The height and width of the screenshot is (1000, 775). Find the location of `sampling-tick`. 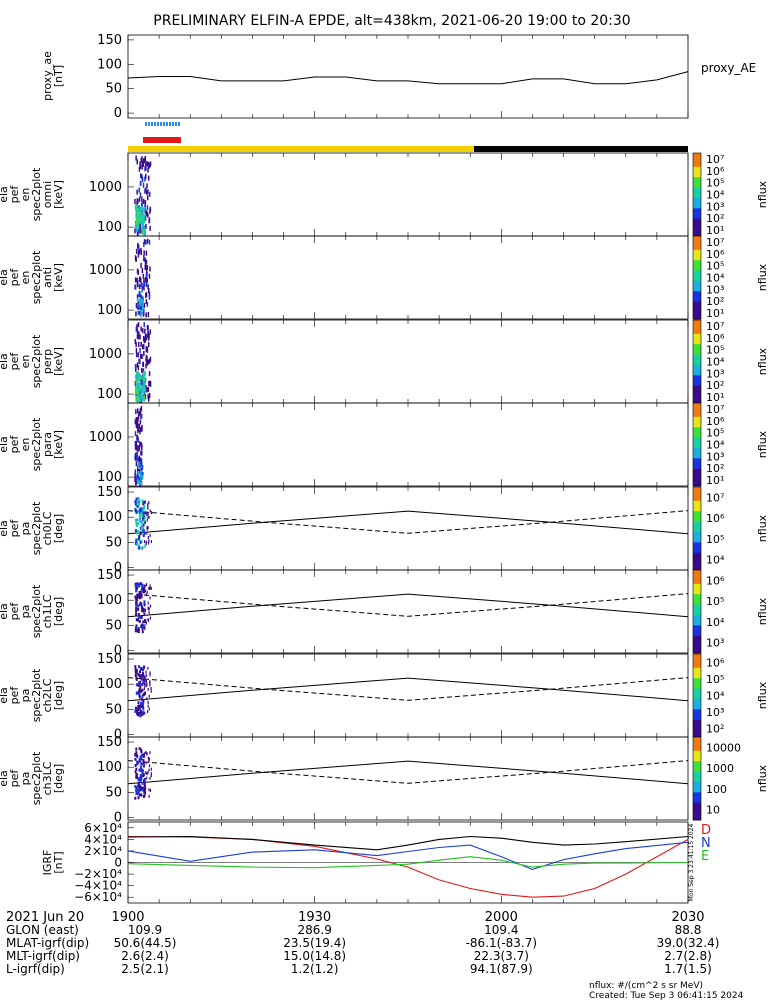

sampling-tick is located at coordinates (152, 124).